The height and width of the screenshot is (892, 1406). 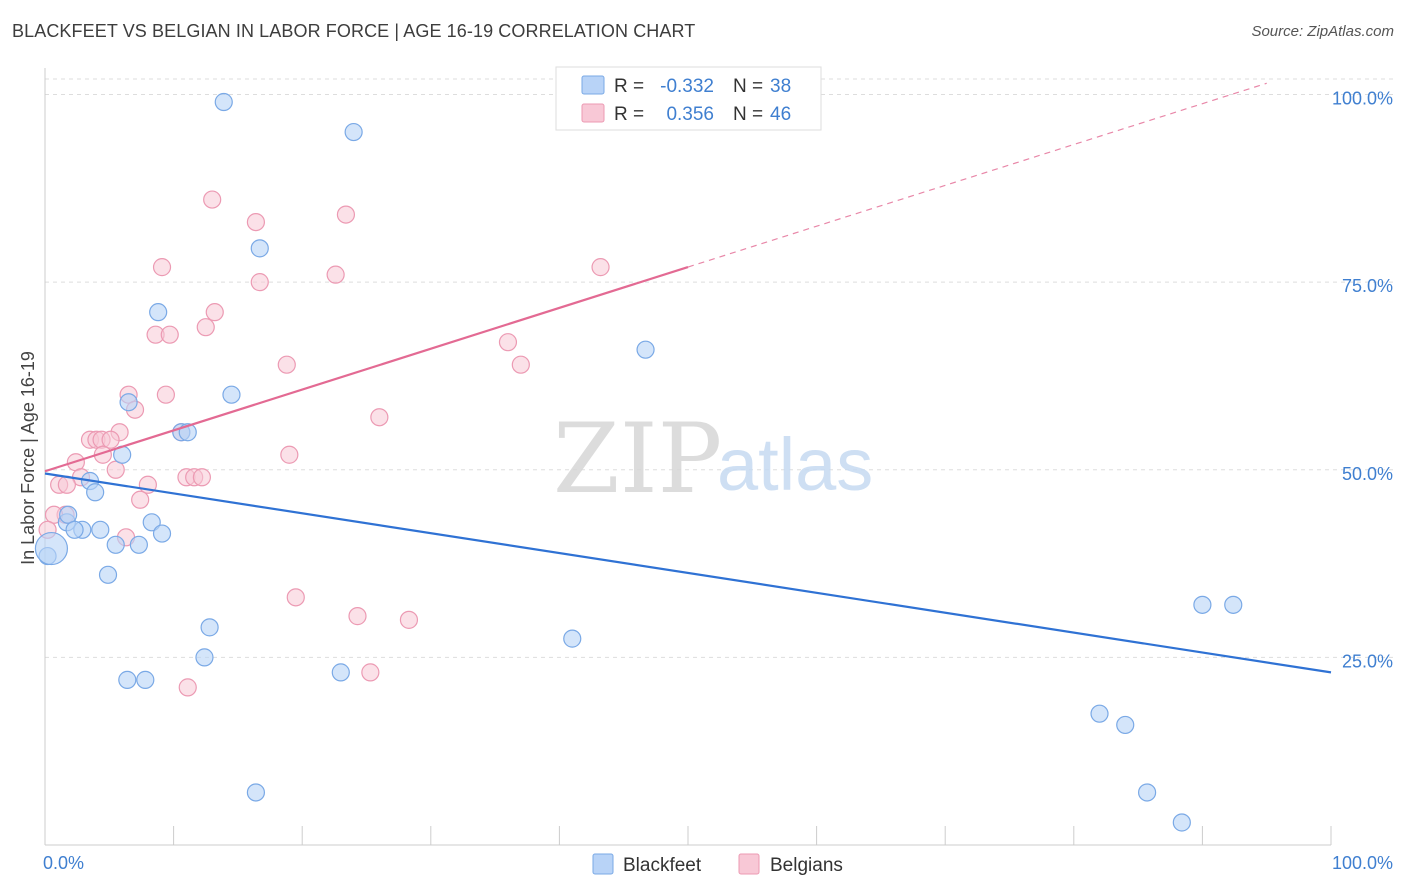 What do you see at coordinates (690, 114) in the screenshot?
I see `stats-r-value-belgians: 0.356` at bounding box center [690, 114].